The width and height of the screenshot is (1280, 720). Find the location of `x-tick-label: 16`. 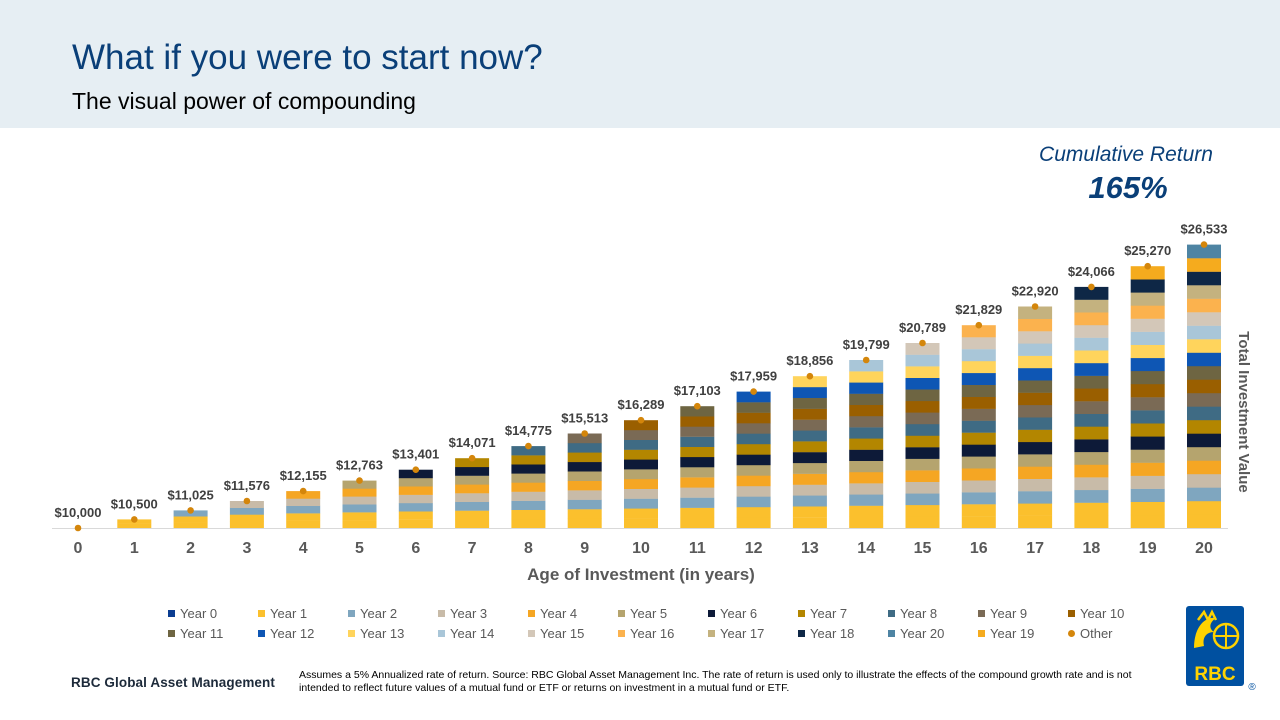

x-tick-label: 16 is located at coordinates (979, 548).